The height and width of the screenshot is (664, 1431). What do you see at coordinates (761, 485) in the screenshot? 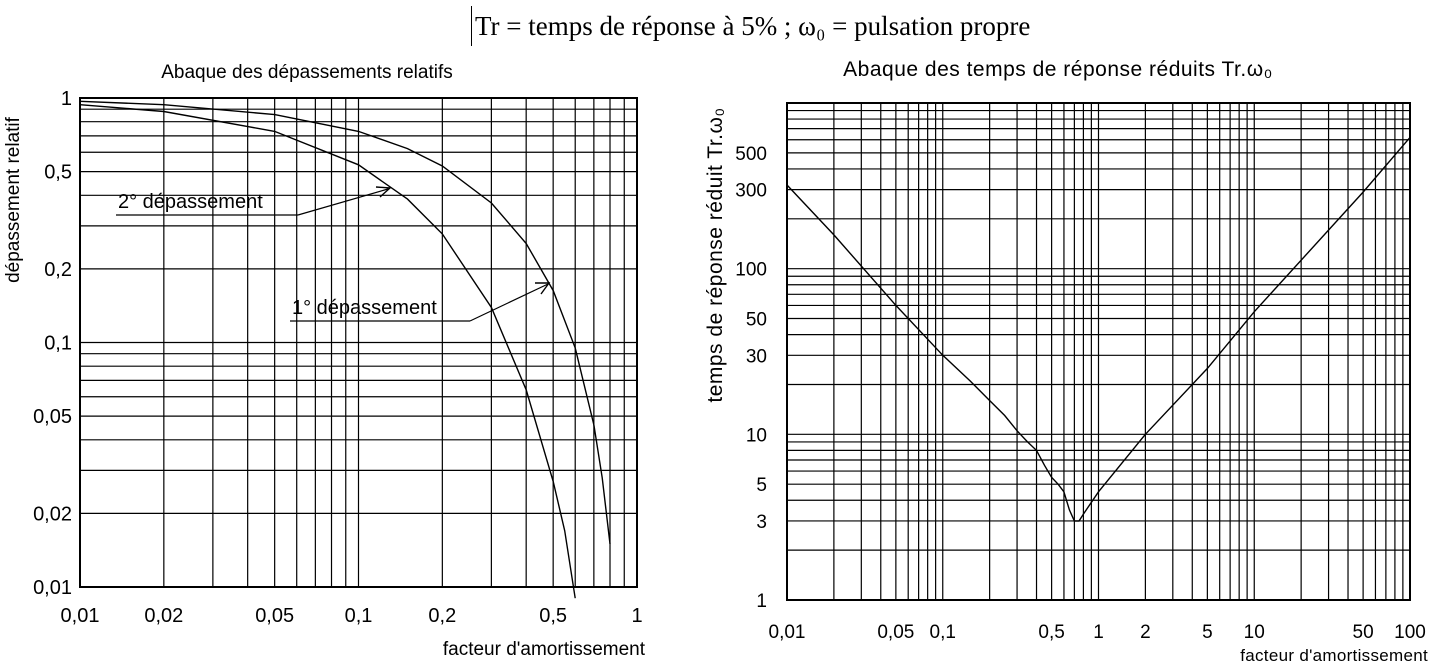
I see `y-tick-label: 5` at bounding box center [761, 485].